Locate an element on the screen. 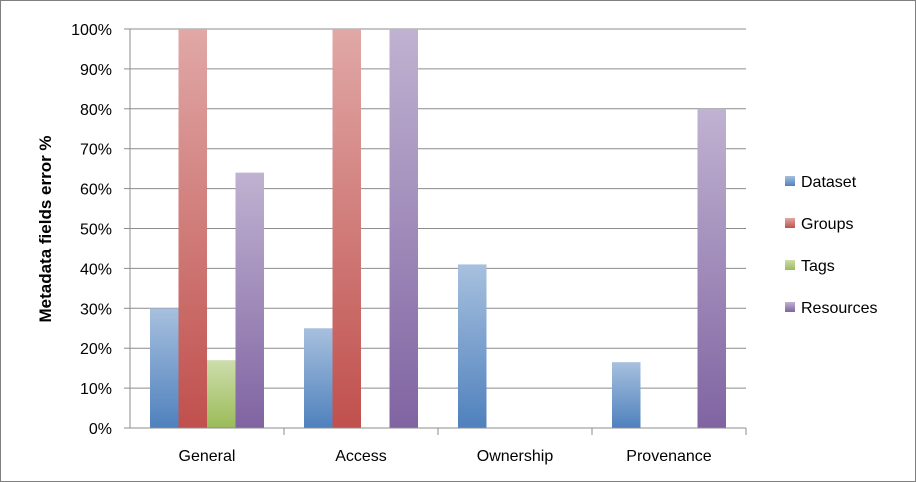 The image size is (916, 482). y-tick-label: 30% is located at coordinates (96, 309).